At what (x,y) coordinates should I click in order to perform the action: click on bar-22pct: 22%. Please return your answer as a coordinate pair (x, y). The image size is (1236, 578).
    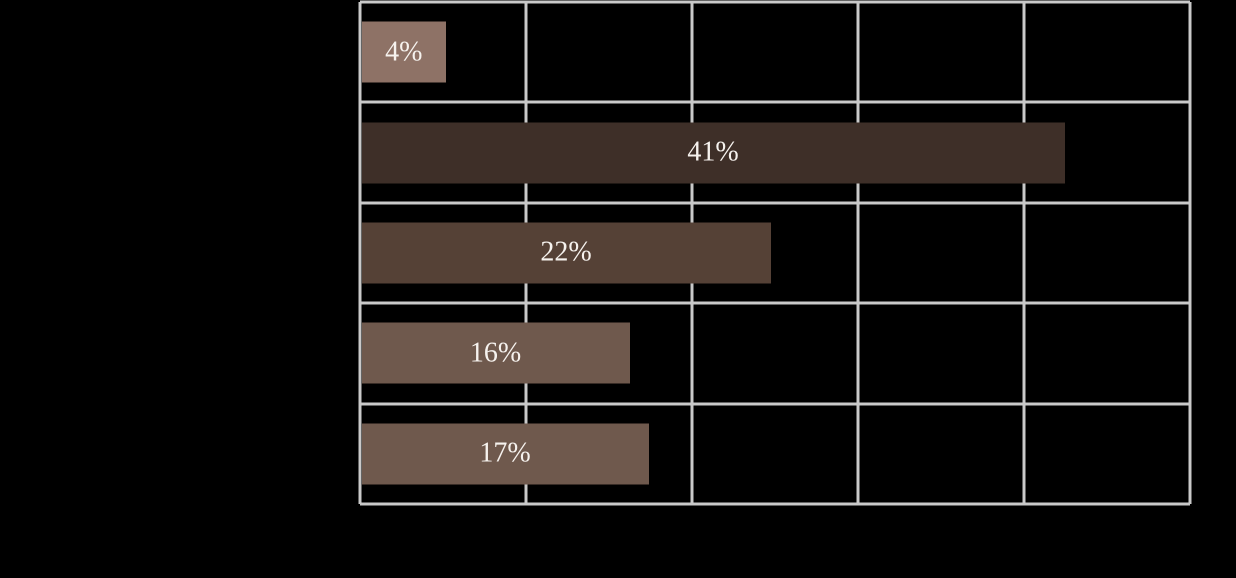
    Looking at the image, I should click on (566, 253).